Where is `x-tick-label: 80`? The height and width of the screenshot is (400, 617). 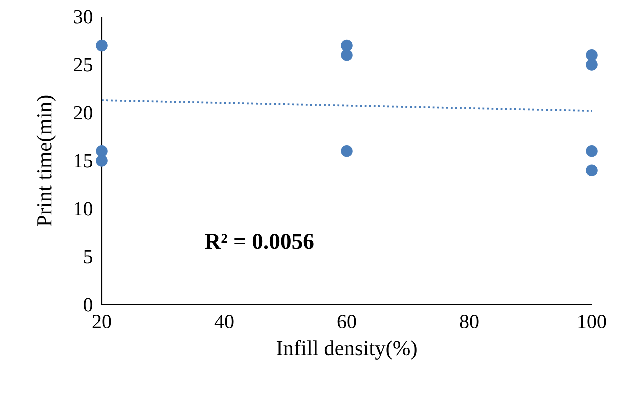
x-tick-label: 80 is located at coordinates (469, 322).